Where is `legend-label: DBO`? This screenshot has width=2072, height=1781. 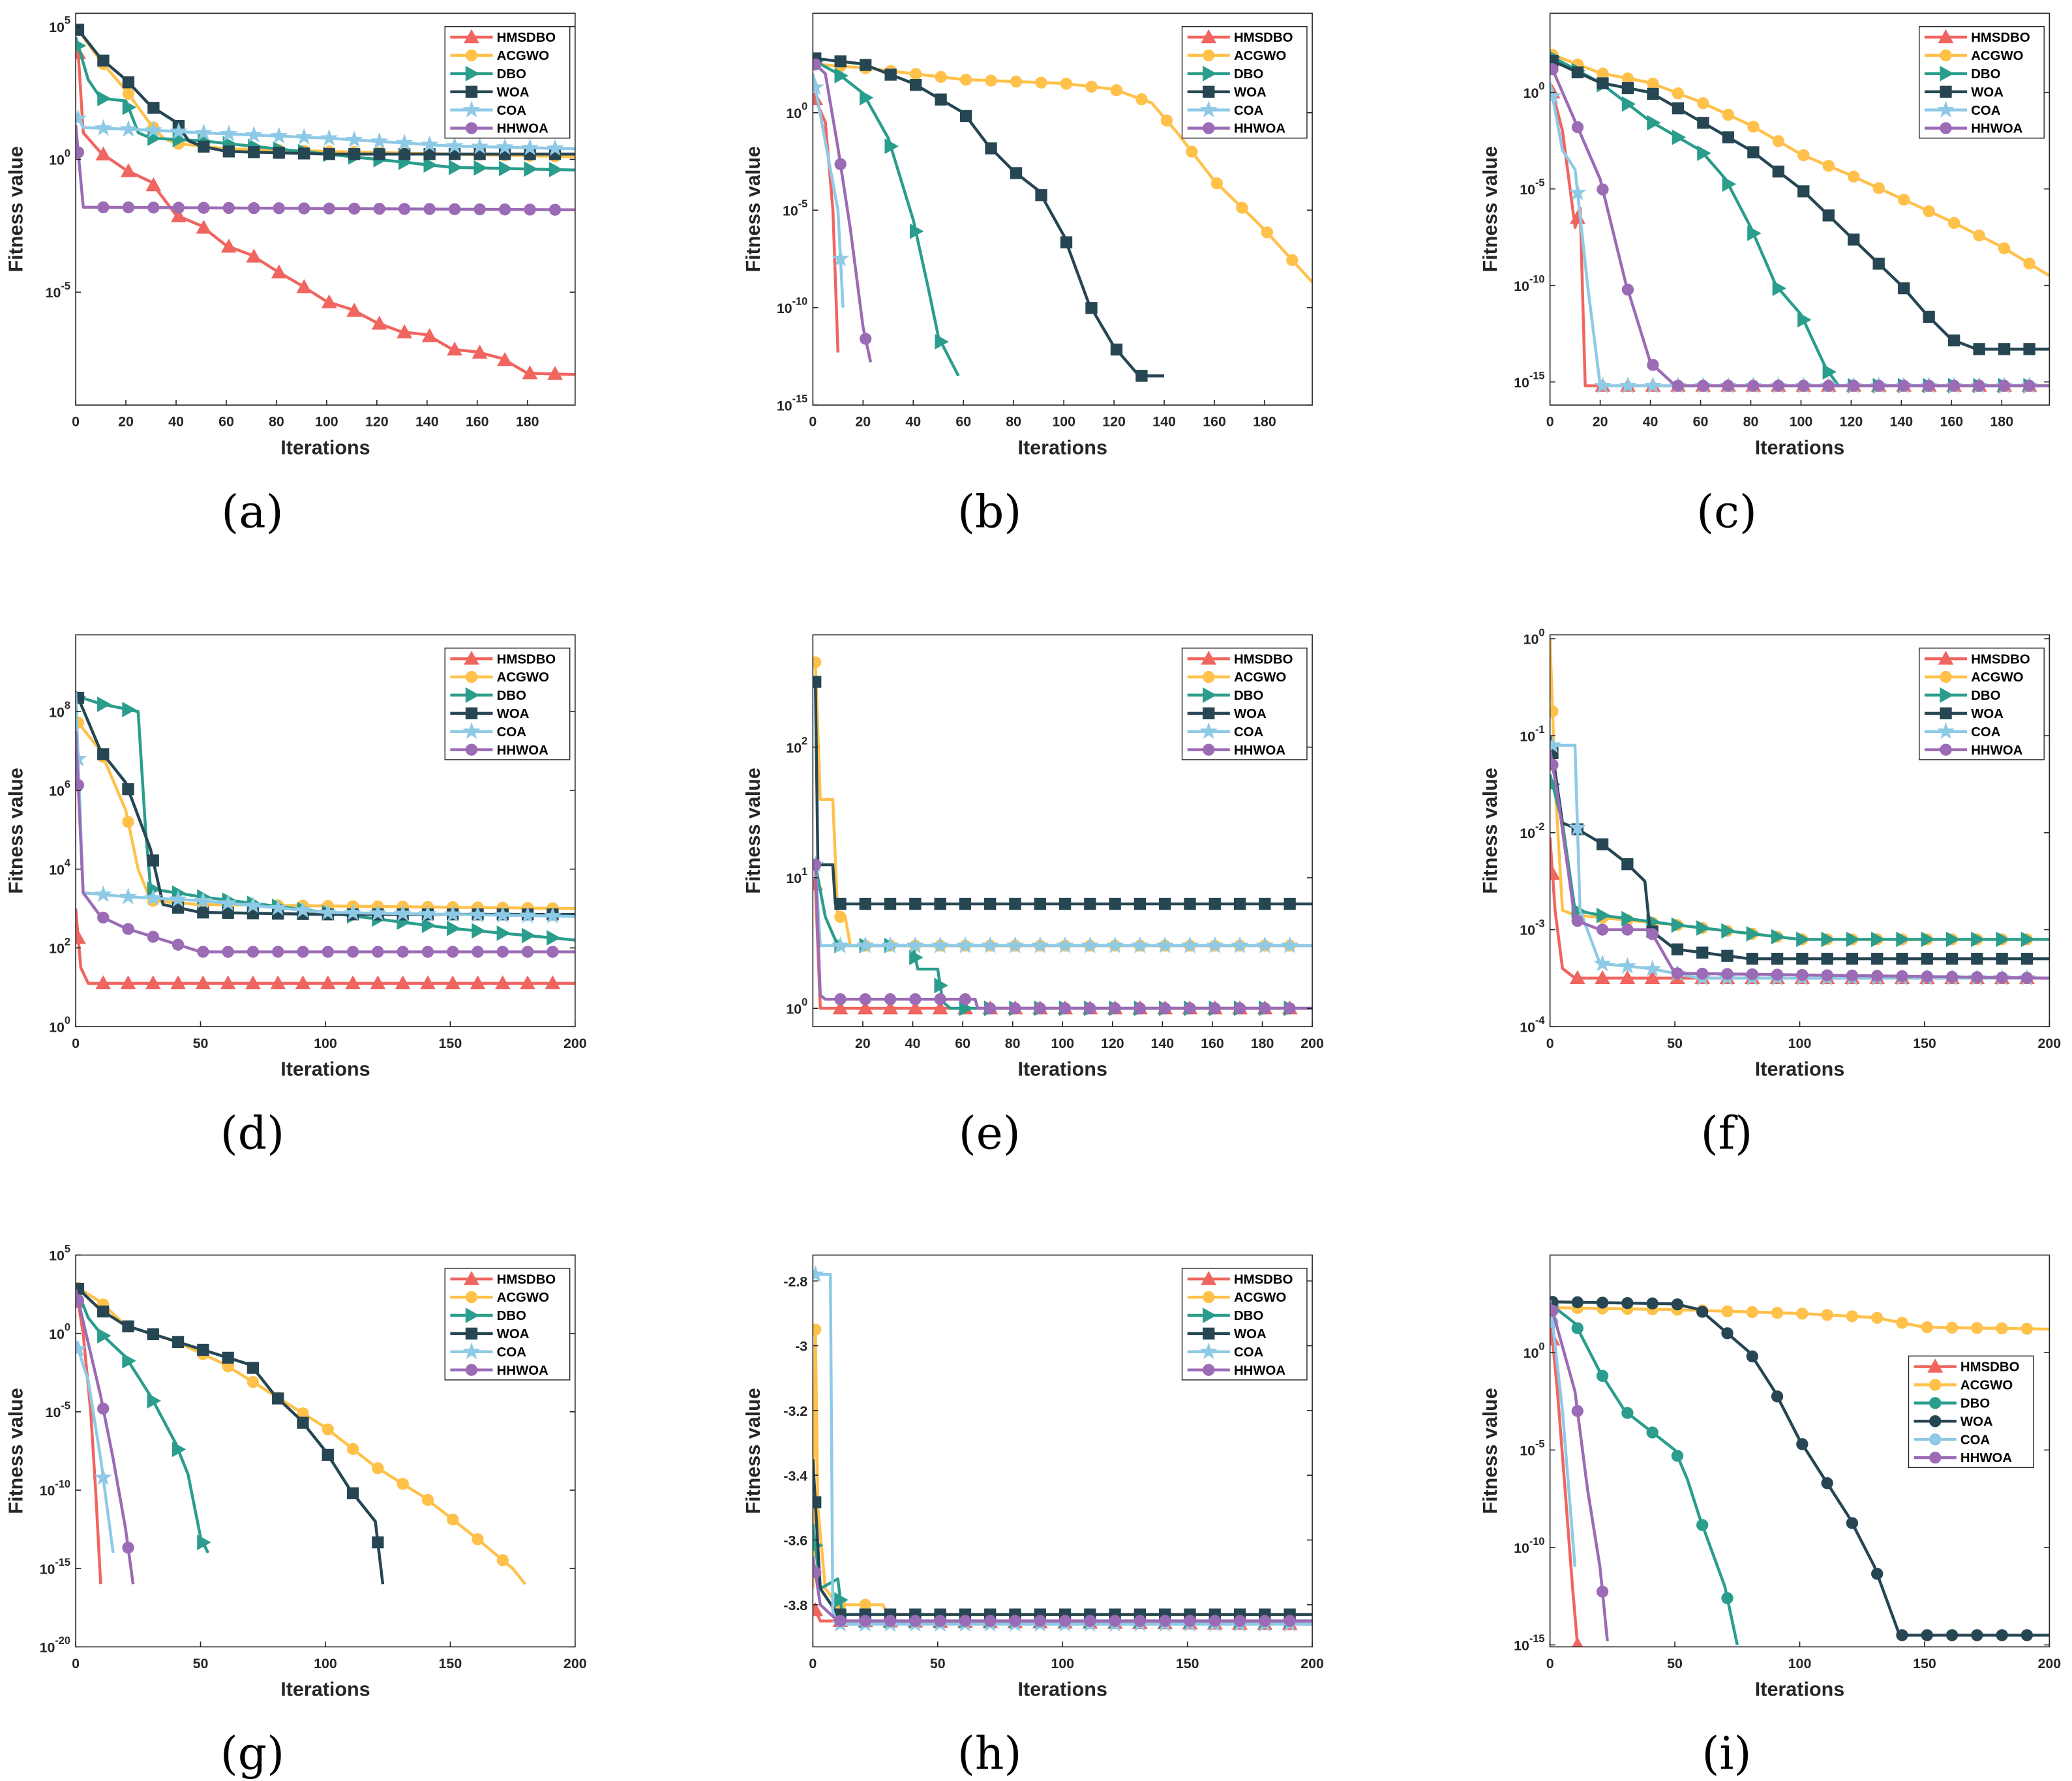
legend-label: DBO is located at coordinates (1248, 696).